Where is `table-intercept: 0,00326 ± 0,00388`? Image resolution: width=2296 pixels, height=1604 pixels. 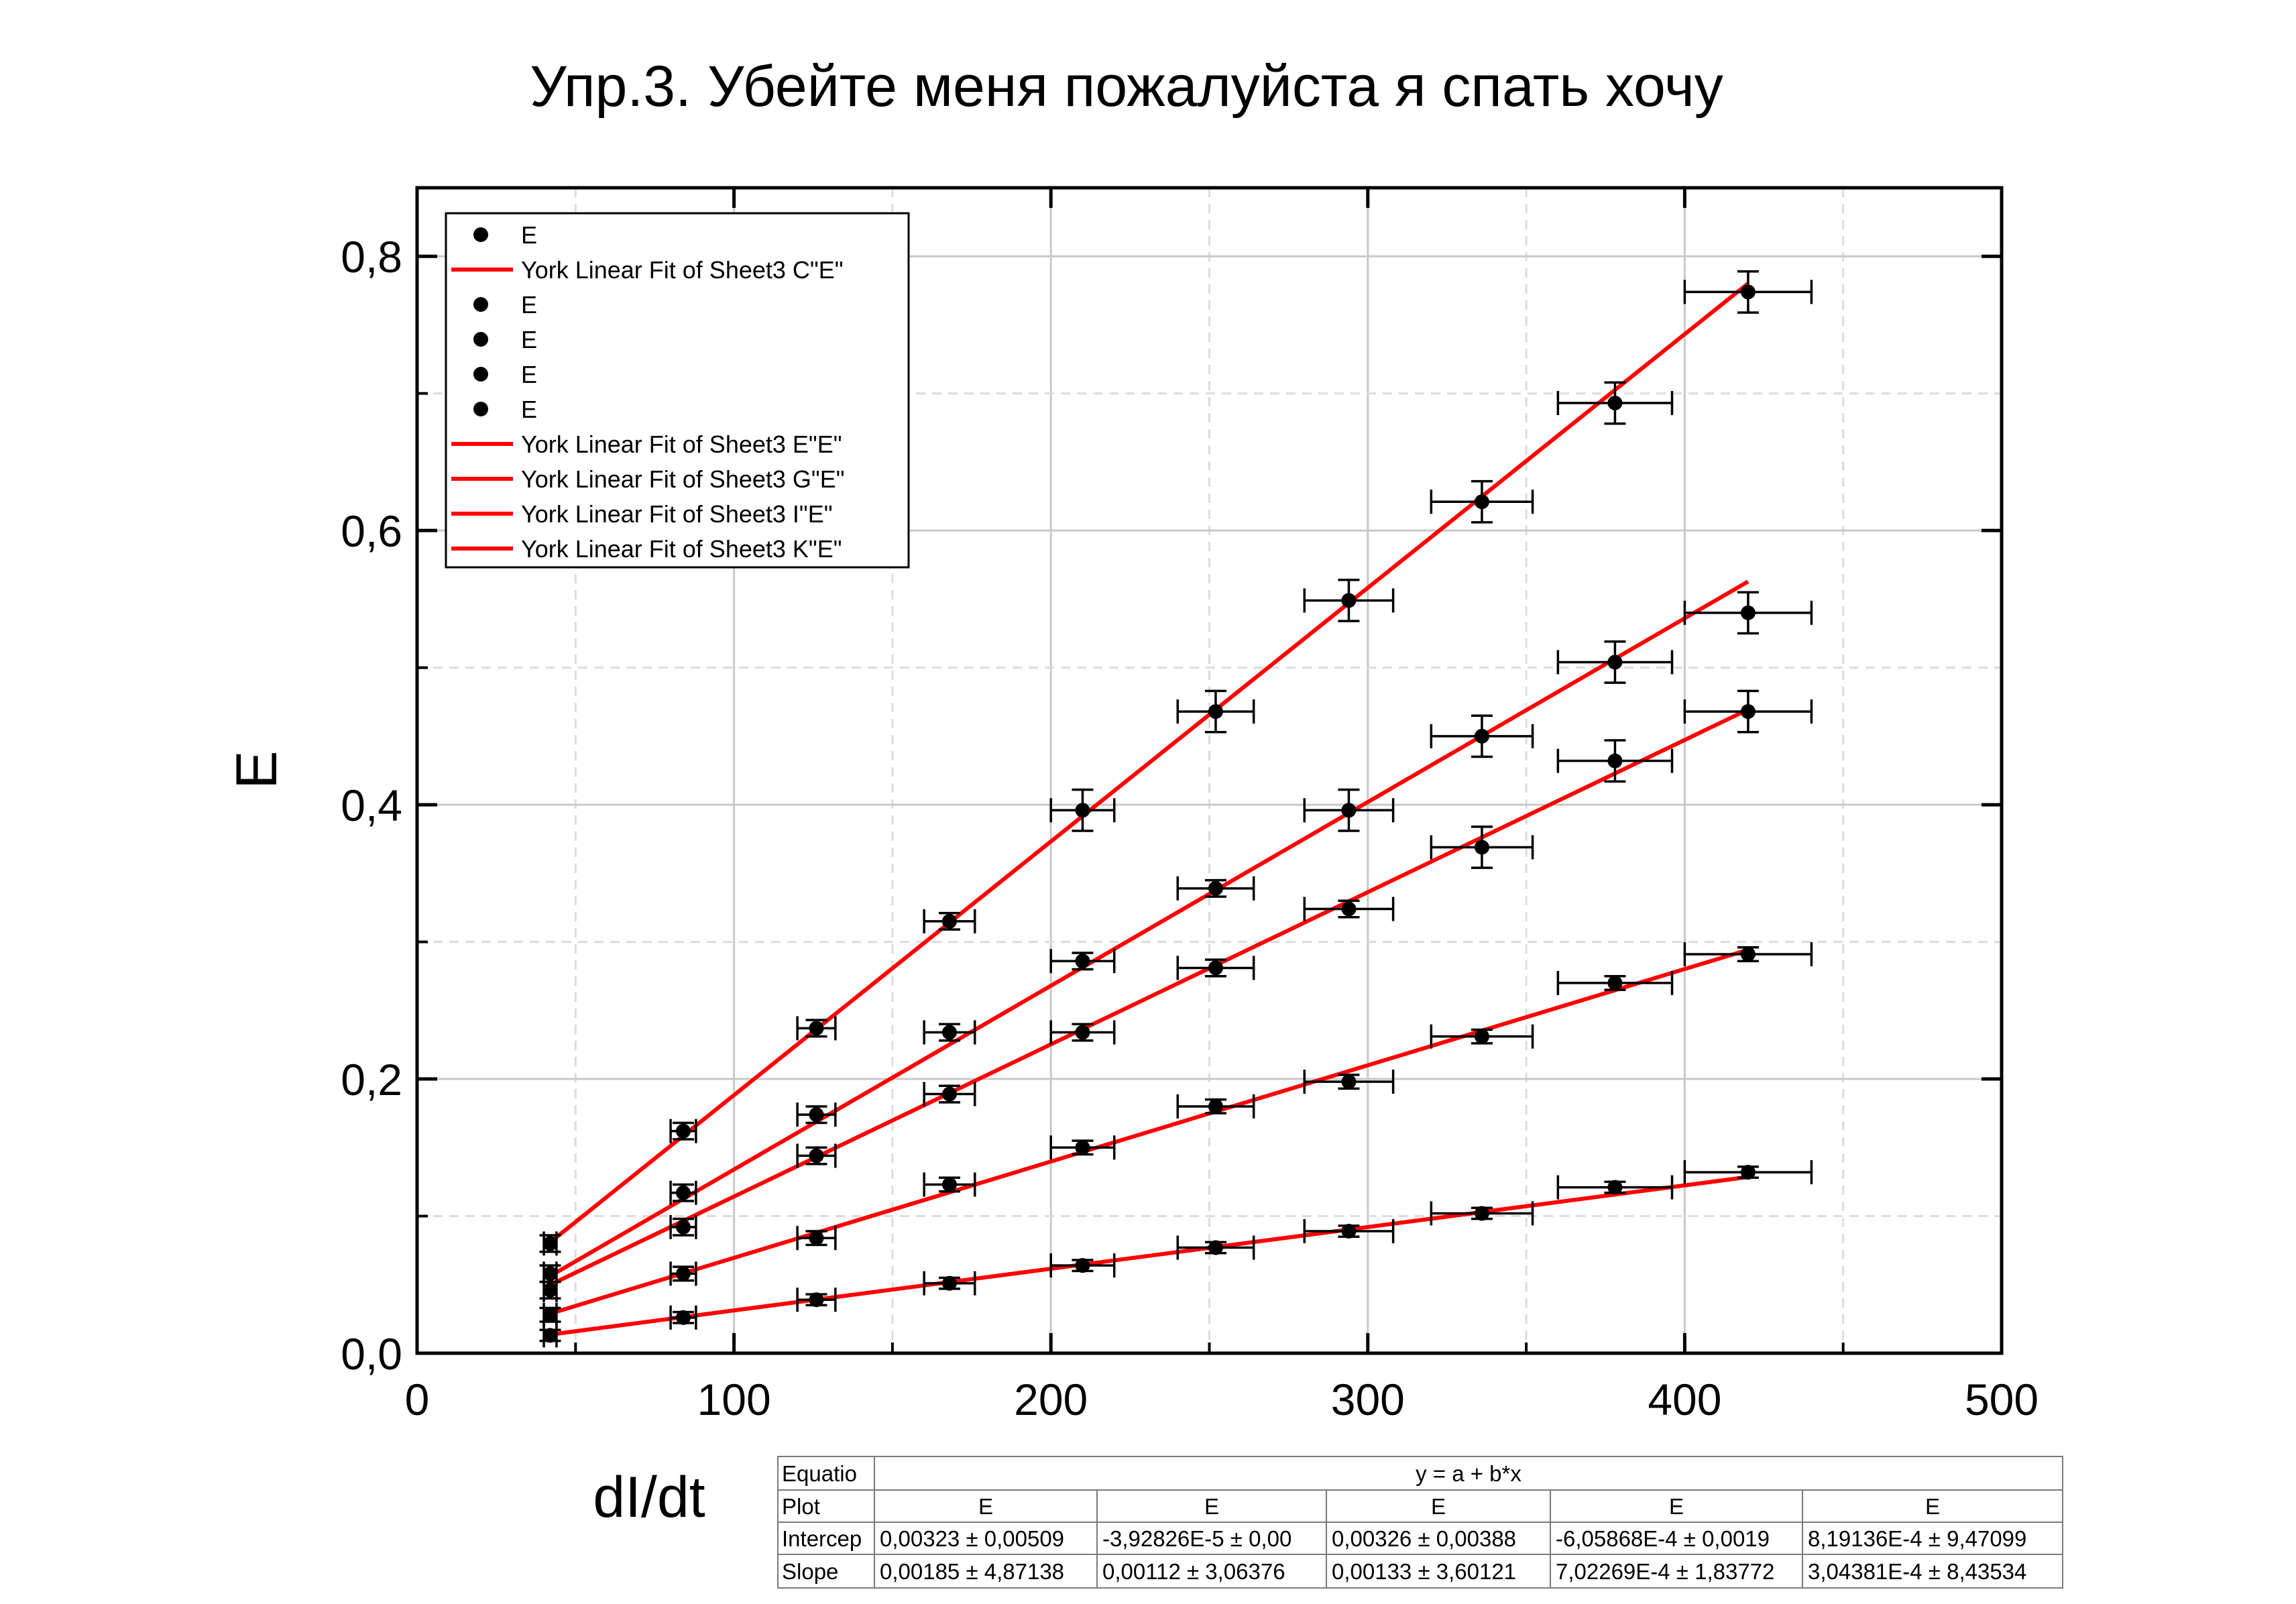 table-intercept: 0,00326 ± 0,00388 is located at coordinates (1424, 1538).